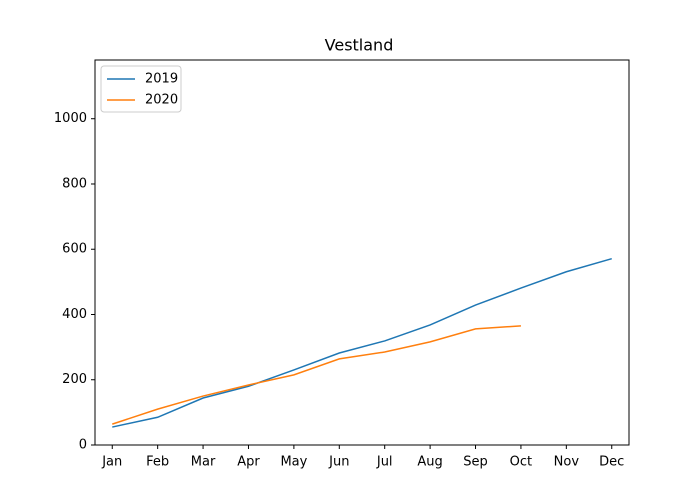 The height and width of the screenshot is (500, 700). I want to click on x-tick-label: Jun, so click(338, 462).